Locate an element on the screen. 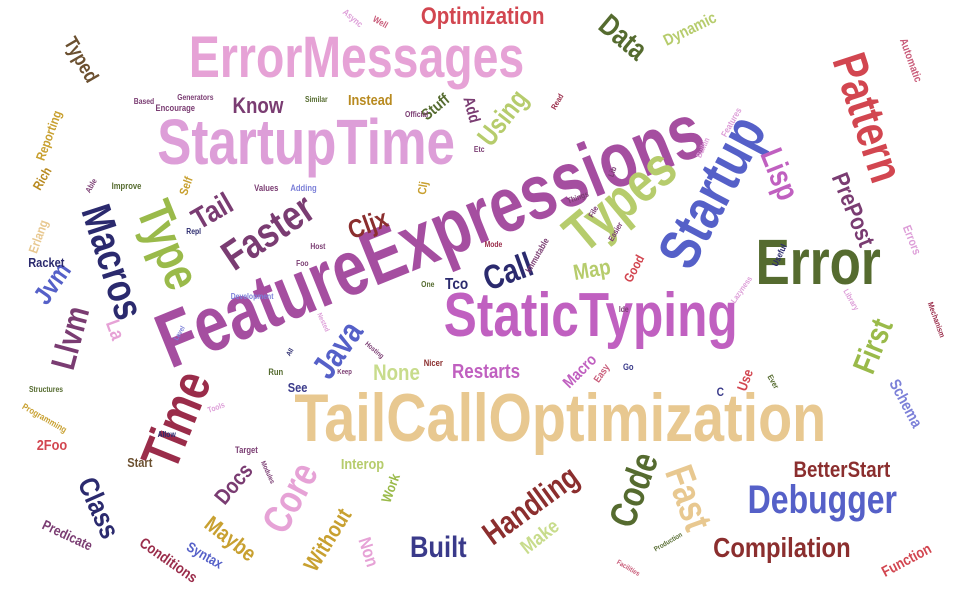 This screenshot has width=960, height=600. word-official: Official is located at coordinates (416, 114).